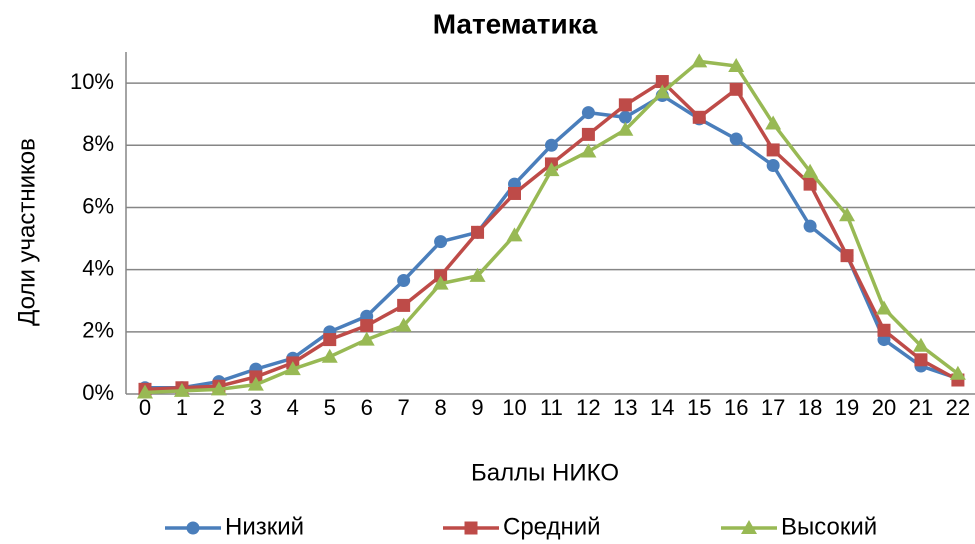 The width and height of the screenshot is (975, 544). What do you see at coordinates (182, 407) in the screenshot?
I see `x-tick-label: 1` at bounding box center [182, 407].